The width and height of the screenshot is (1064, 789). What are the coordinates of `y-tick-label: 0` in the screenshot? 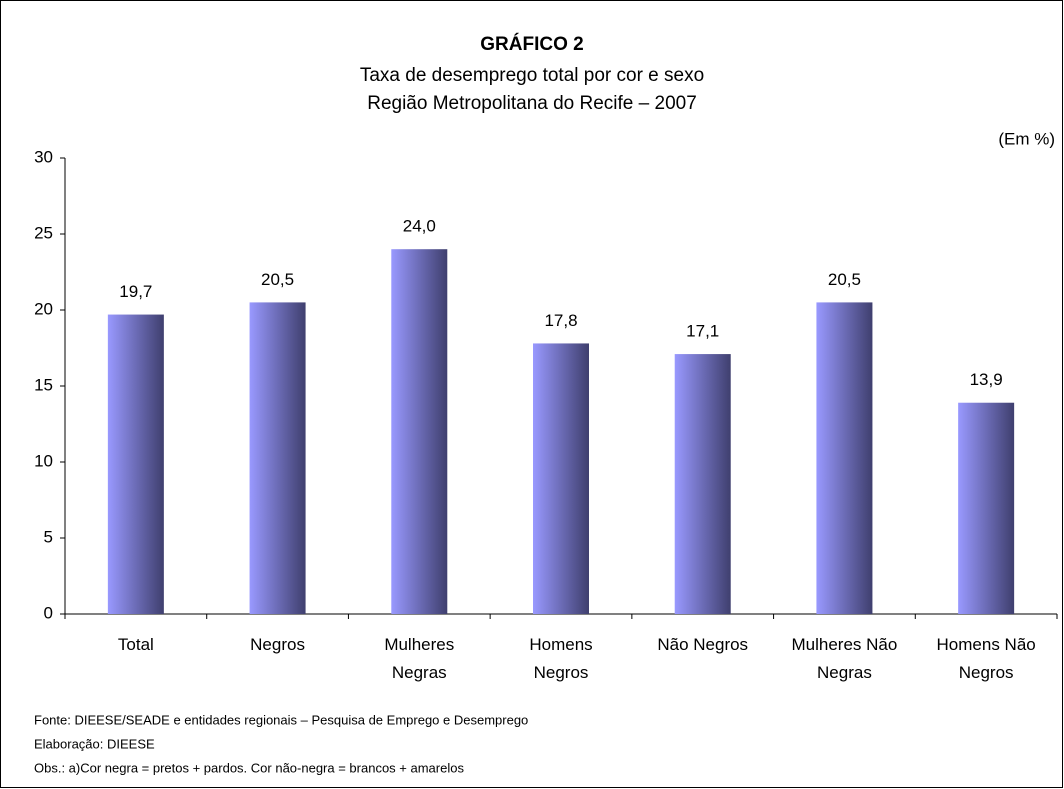 It's located at (48, 612).